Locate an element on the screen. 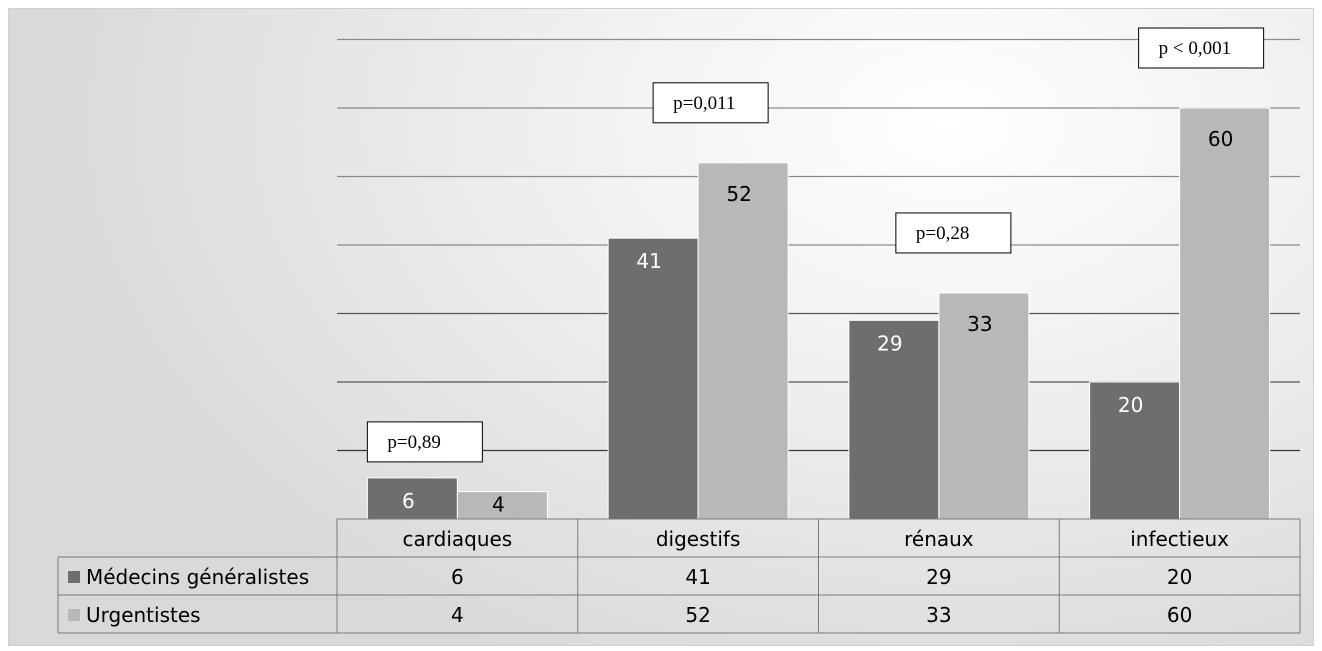 The height and width of the screenshot is (651, 1322). bar-urgentistes-infectieux is located at coordinates (1225, 313).